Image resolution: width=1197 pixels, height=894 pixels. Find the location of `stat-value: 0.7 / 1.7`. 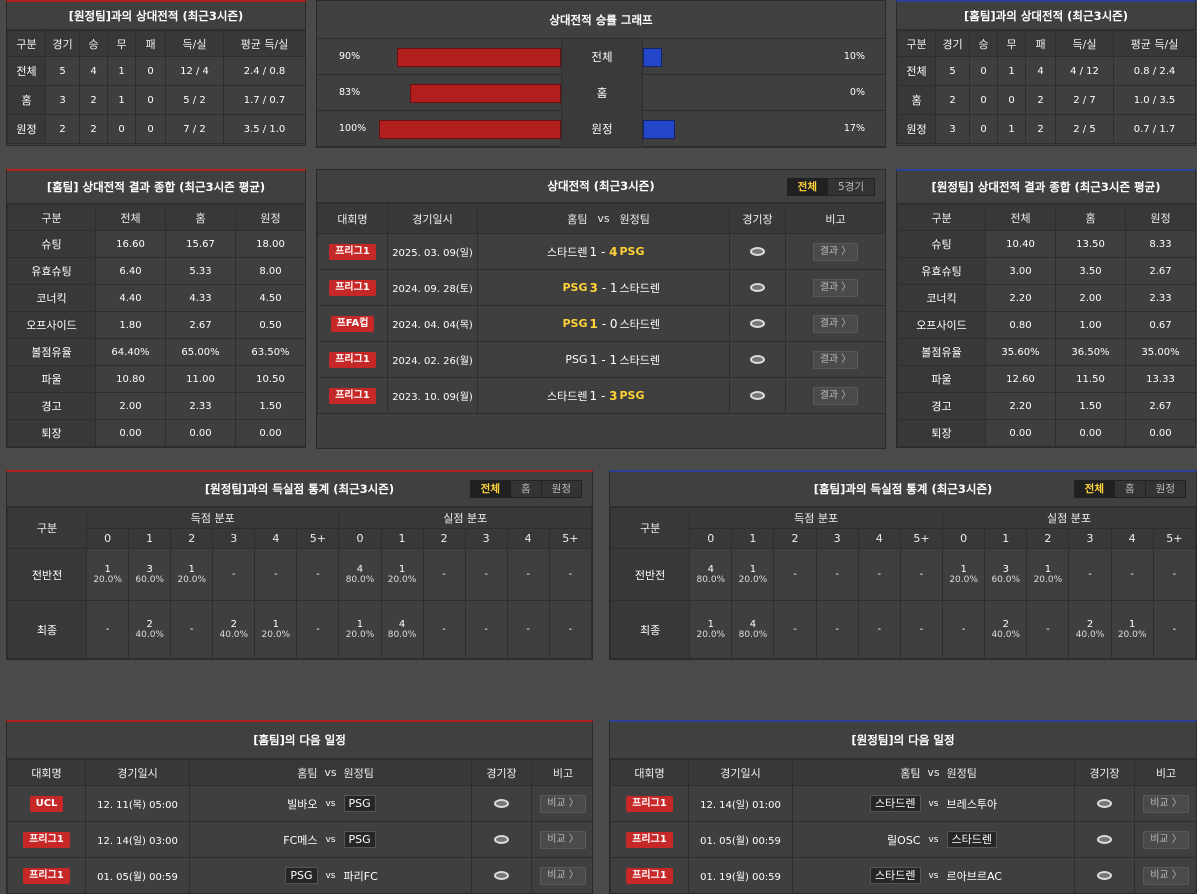

stat-value: 0.7 / 1.7 is located at coordinates (1154, 129).